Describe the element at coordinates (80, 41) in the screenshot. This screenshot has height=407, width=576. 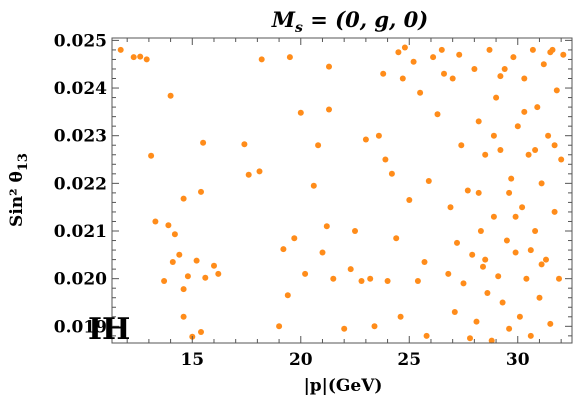
I see `y-tick-label: 0.025` at that location.